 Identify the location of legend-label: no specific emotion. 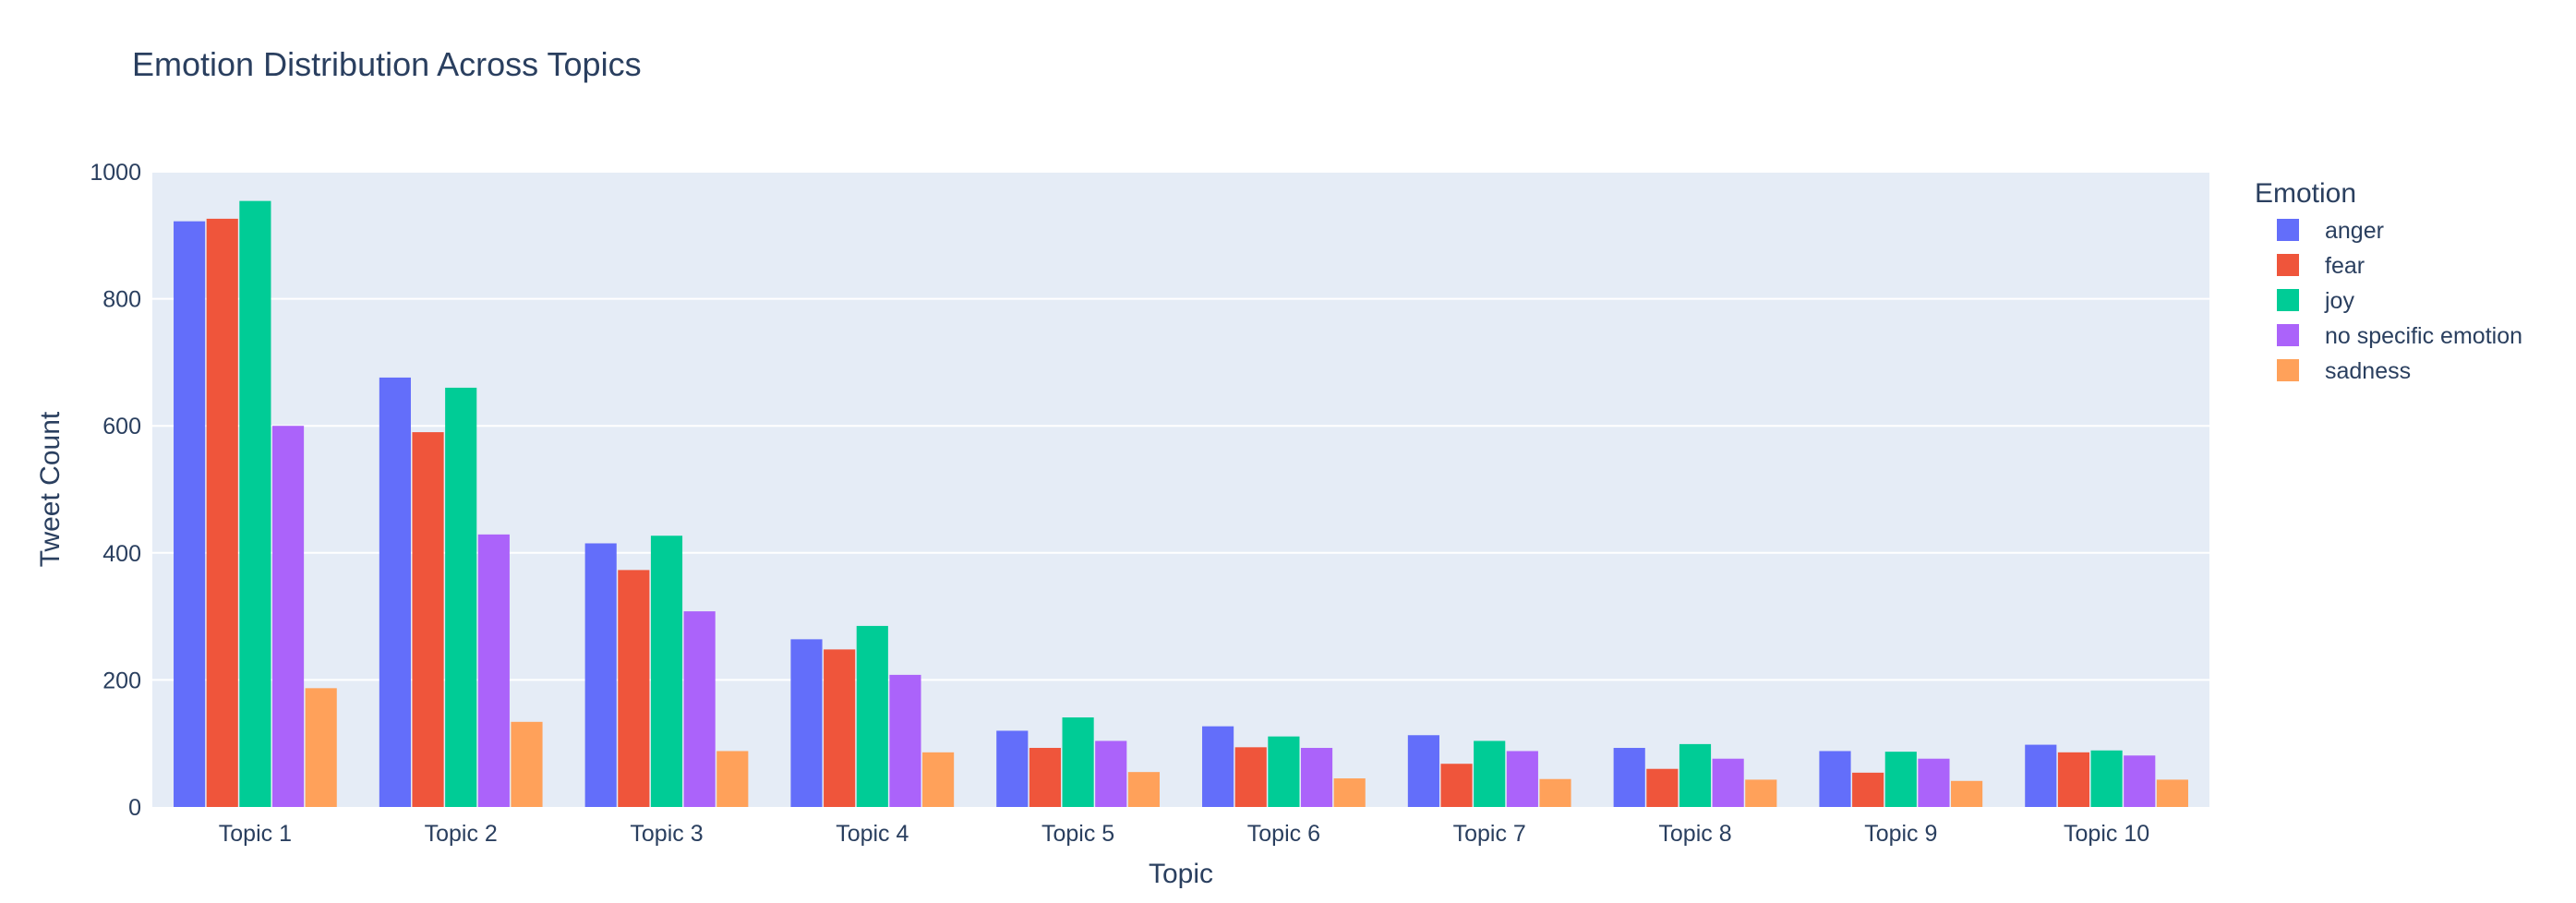
(2423, 336).